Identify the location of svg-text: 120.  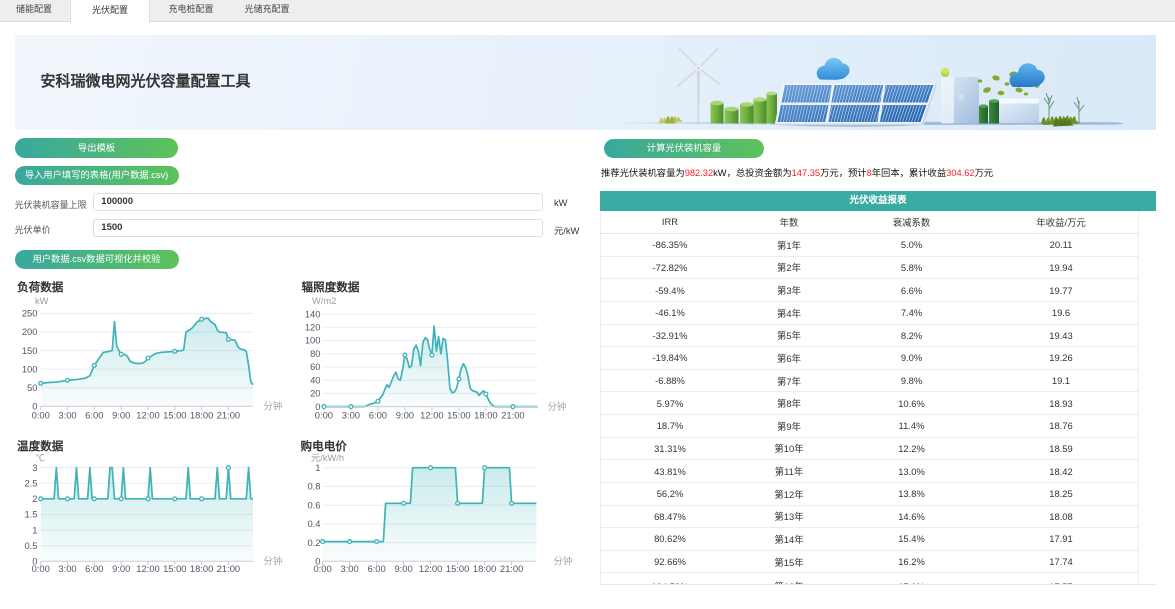
(313, 327).